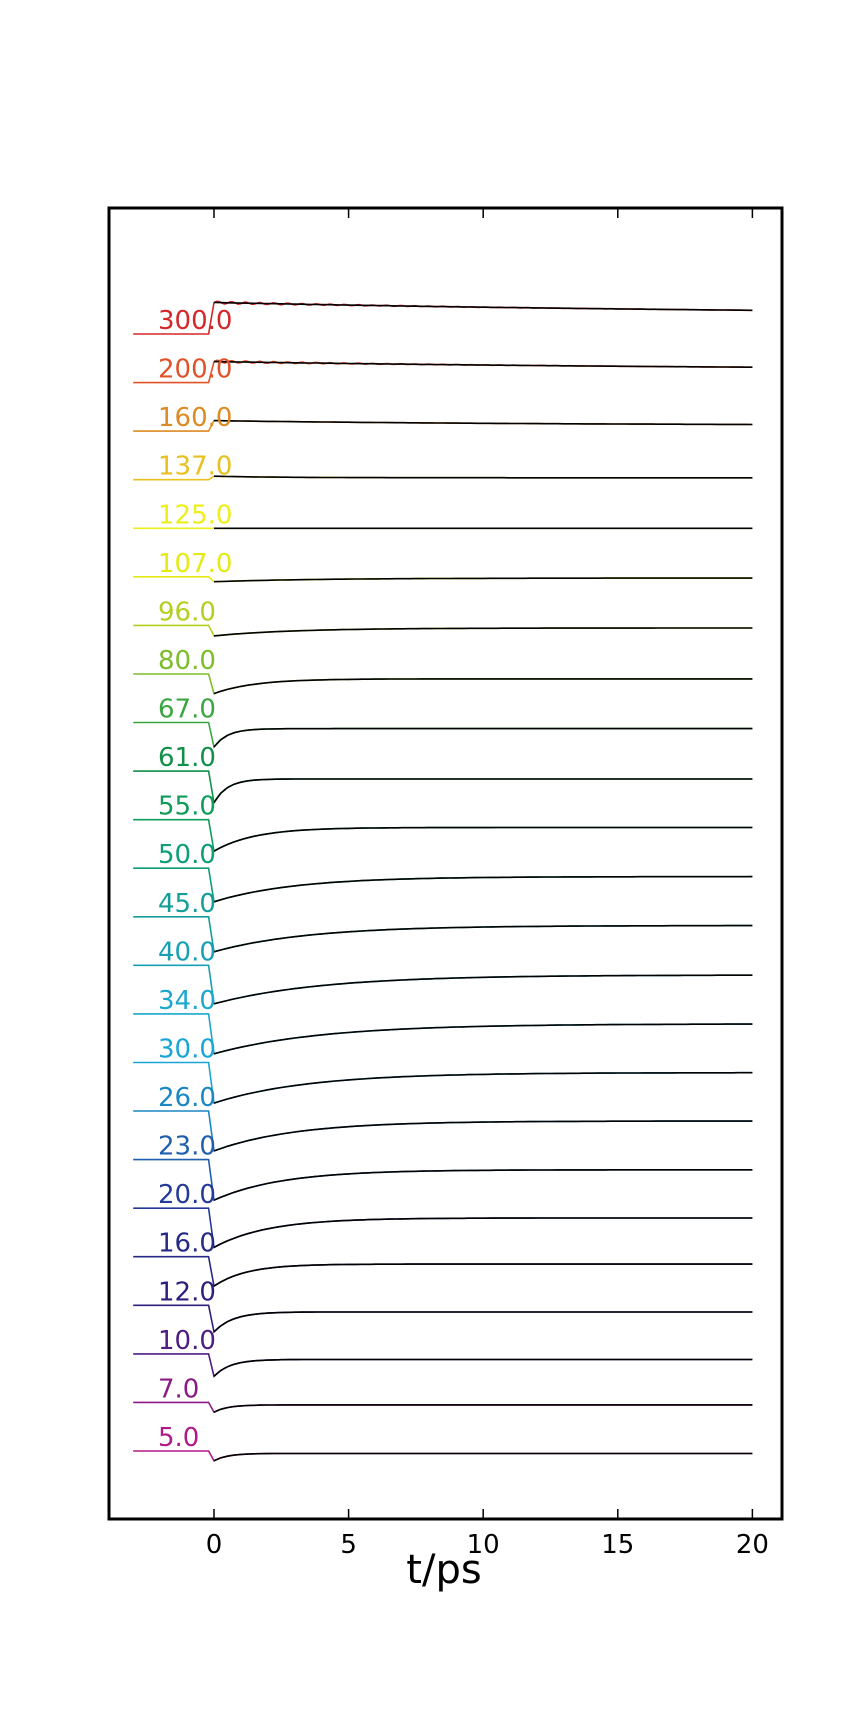 This screenshot has height=1728, width=864. Describe the element at coordinates (187, 1147) in the screenshot. I see `series-label: 23.0` at that location.